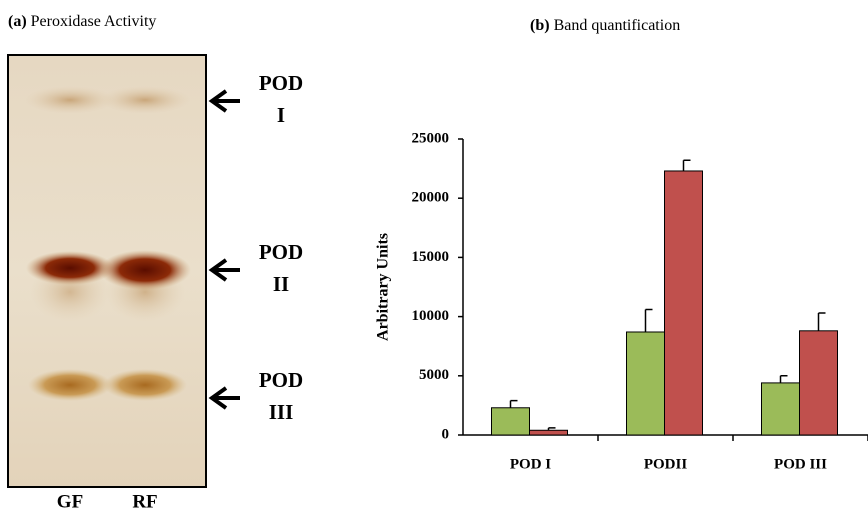 This screenshot has width=868, height=515. Describe the element at coordinates (281, 412) in the screenshot. I see `band-label: III` at that location.